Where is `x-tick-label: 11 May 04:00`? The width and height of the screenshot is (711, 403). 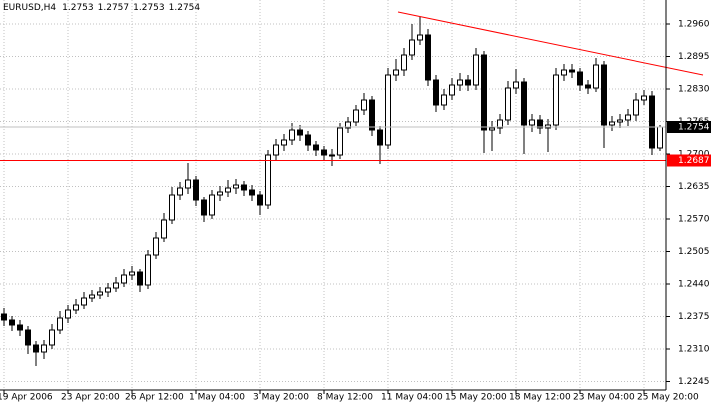 x-tick-label: 11 May 04:00 is located at coordinates (412, 398).